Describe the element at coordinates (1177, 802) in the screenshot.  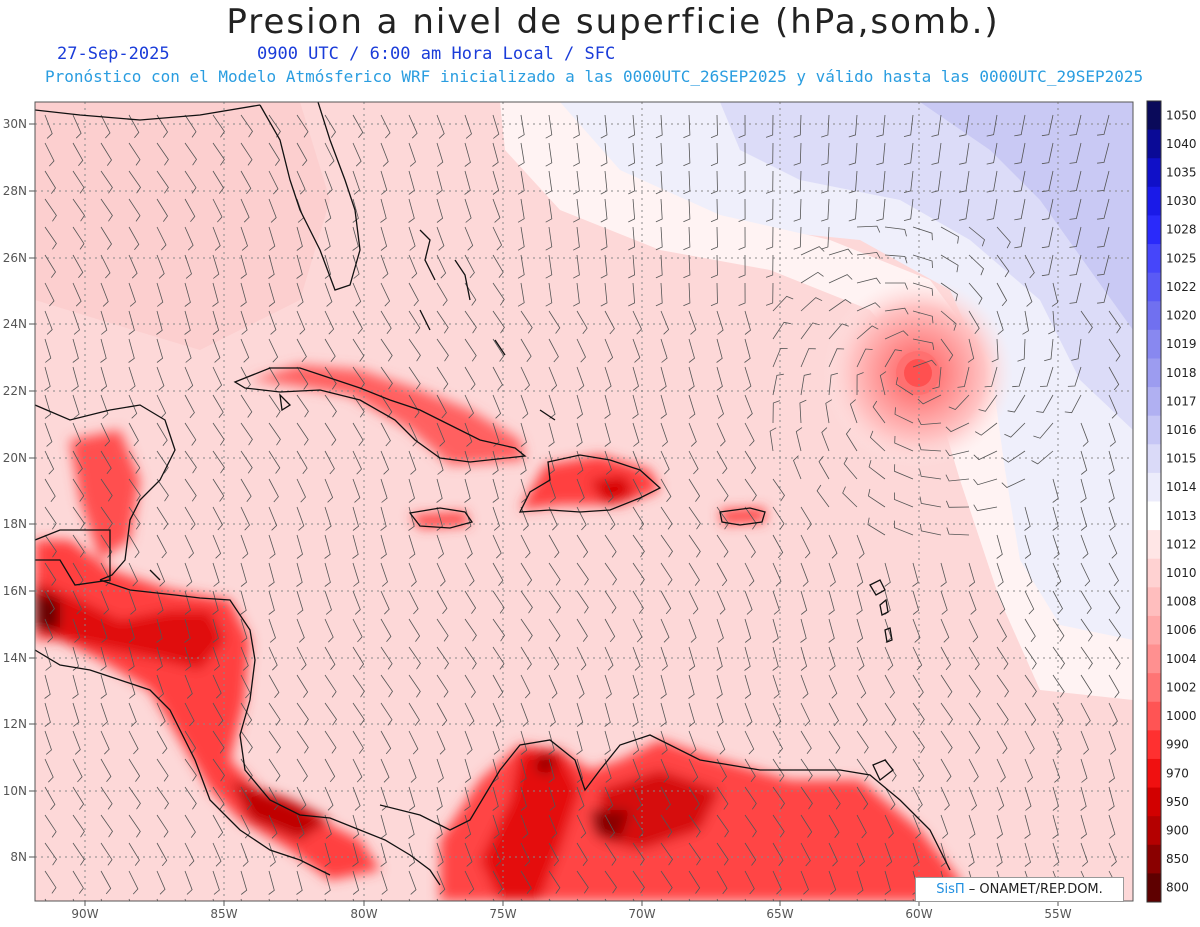
I see `colorbar-label: 950` at that location.